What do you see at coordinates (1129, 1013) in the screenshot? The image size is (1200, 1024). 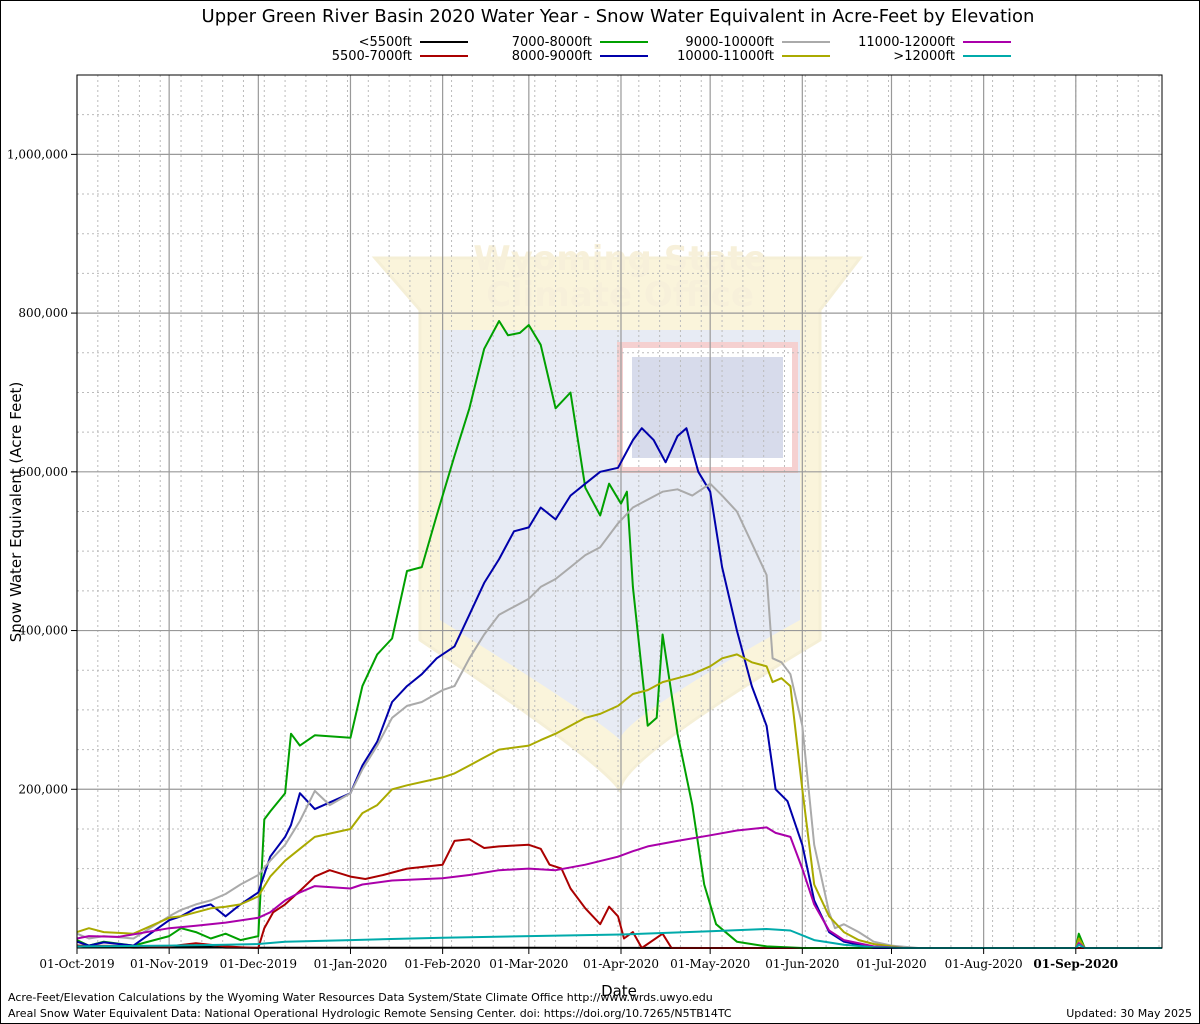 I see `updated-timestamp: Updated: 30 May 2025` at bounding box center [1129, 1013].